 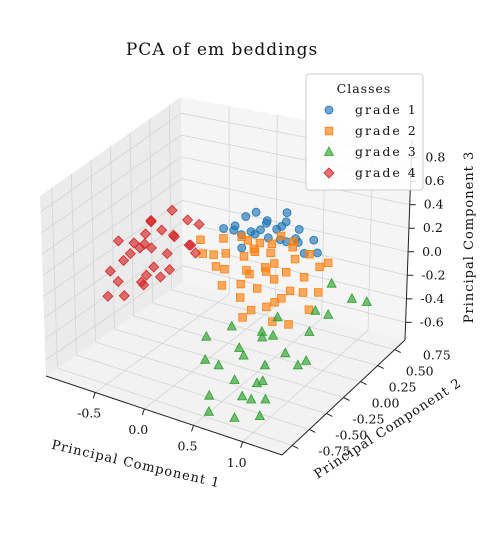 What do you see at coordinates (329, 131) in the screenshot?
I see `legend-marker` at bounding box center [329, 131].